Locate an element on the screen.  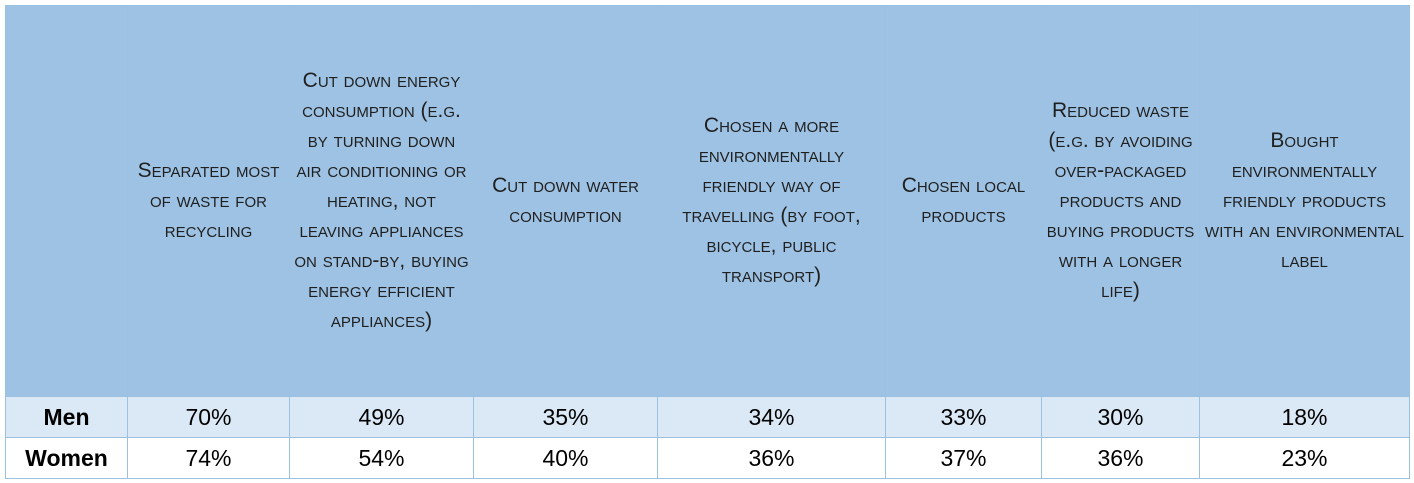
table-cell: 23% is located at coordinates (1304, 458).